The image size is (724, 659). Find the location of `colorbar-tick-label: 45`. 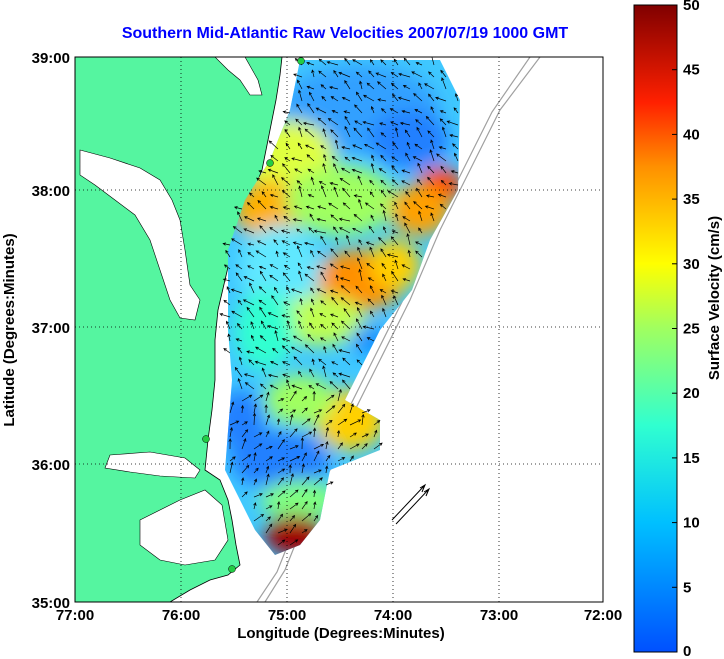

colorbar-tick-label: 45 is located at coordinates (691, 70).